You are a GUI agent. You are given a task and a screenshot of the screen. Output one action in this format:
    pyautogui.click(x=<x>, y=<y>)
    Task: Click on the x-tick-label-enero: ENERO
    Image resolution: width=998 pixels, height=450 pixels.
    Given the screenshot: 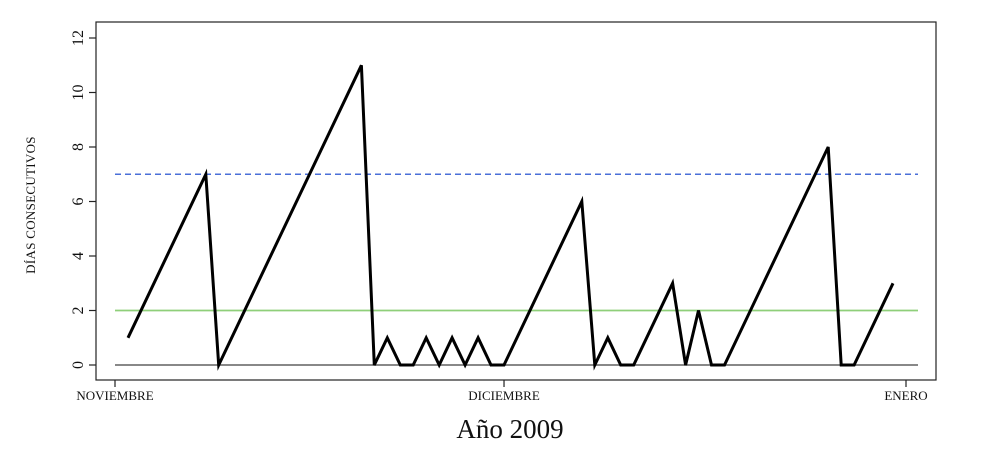 What is the action you would take?
    pyautogui.click(x=905, y=395)
    